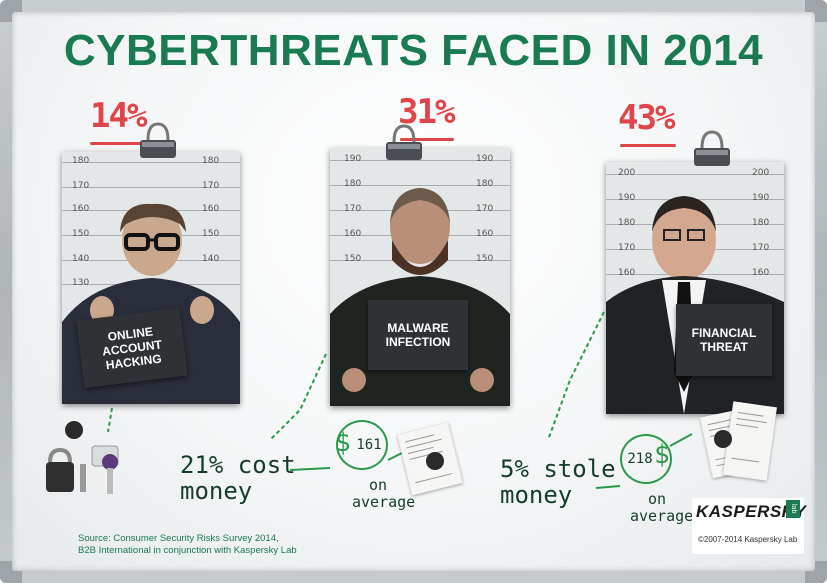 This screenshot has width=827, height=583. What do you see at coordinates (369, 445) in the screenshot?
I see `amount-value: 161` at bounding box center [369, 445].